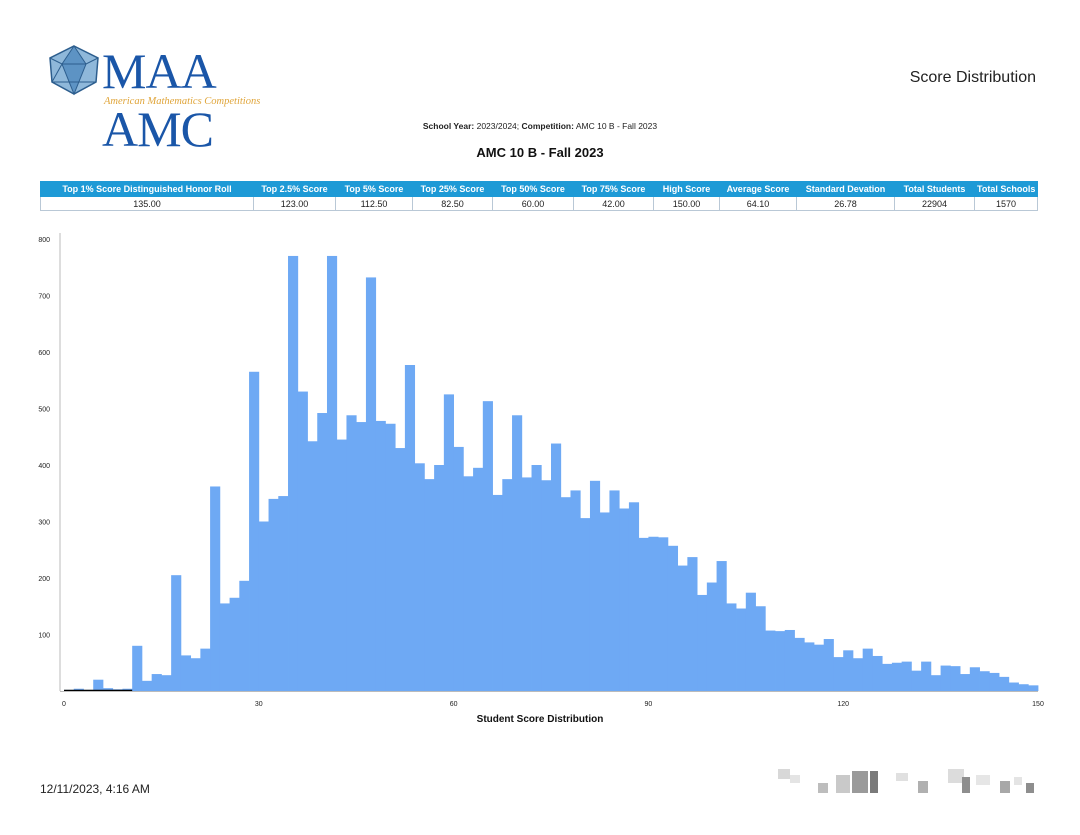  Describe the element at coordinates (44, 410) in the screenshot. I see `y-tick-label: 500` at that location.